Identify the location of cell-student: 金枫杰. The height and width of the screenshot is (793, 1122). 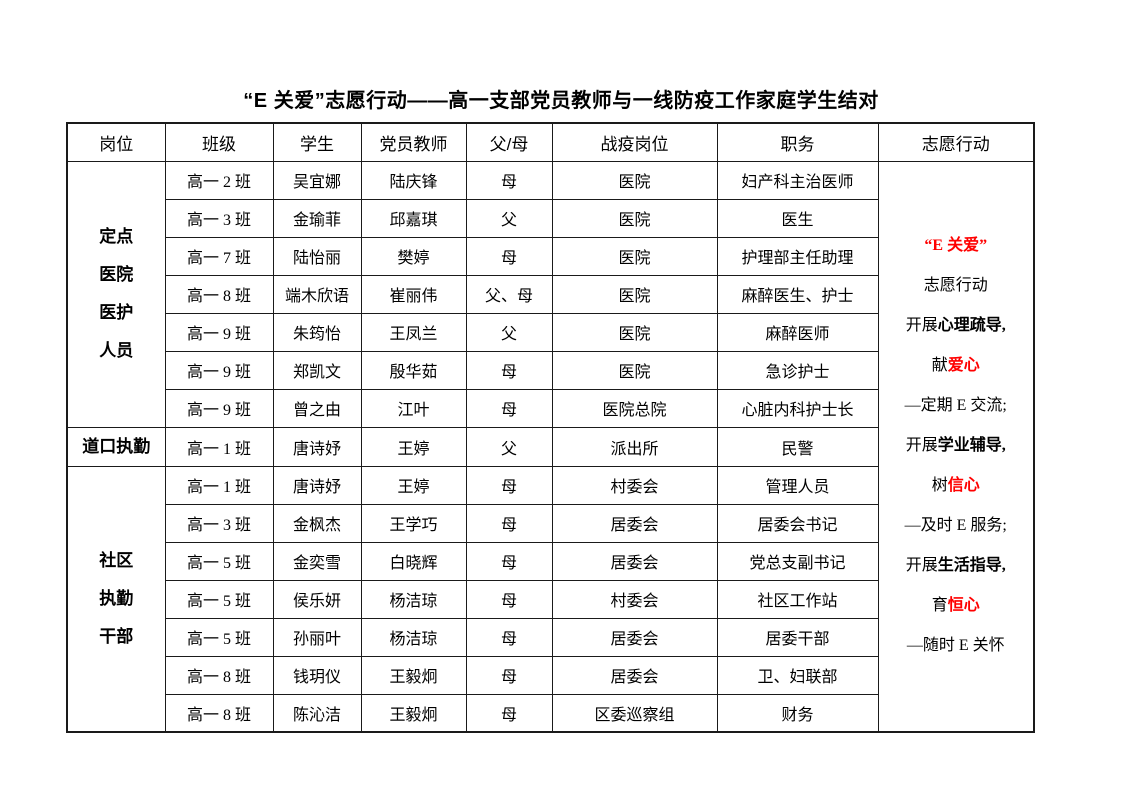
(317, 523).